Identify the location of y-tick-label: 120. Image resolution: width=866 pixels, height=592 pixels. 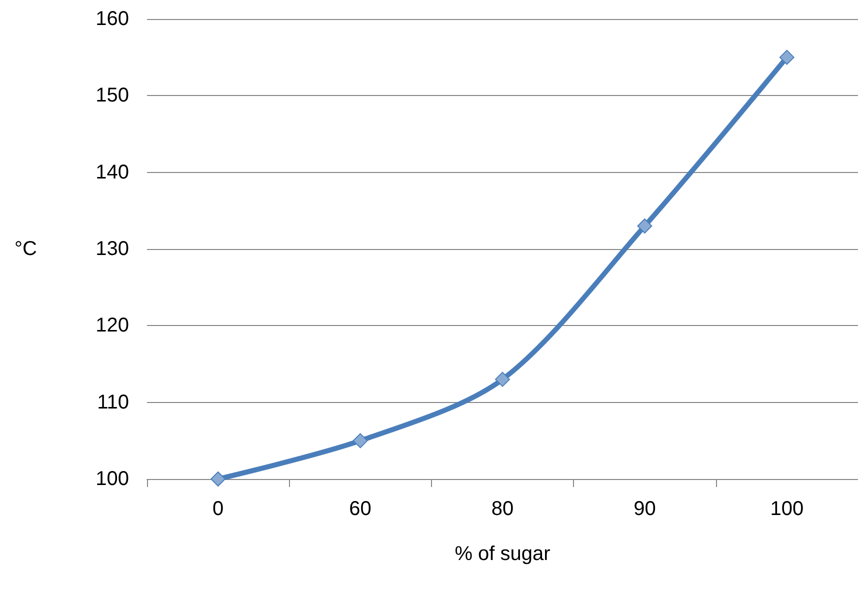
(112, 325).